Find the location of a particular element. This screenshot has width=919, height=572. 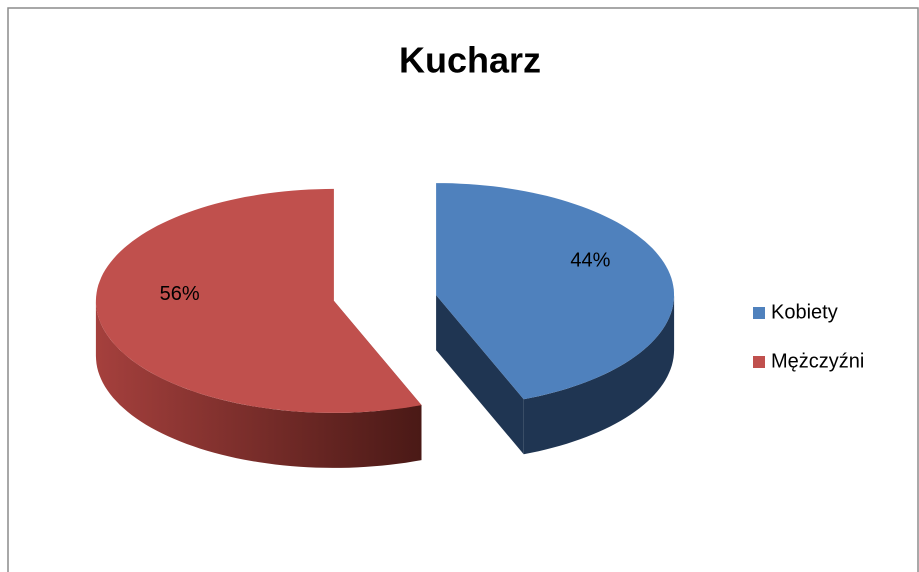

slice-cut-face is located at coordinates (480, 375).